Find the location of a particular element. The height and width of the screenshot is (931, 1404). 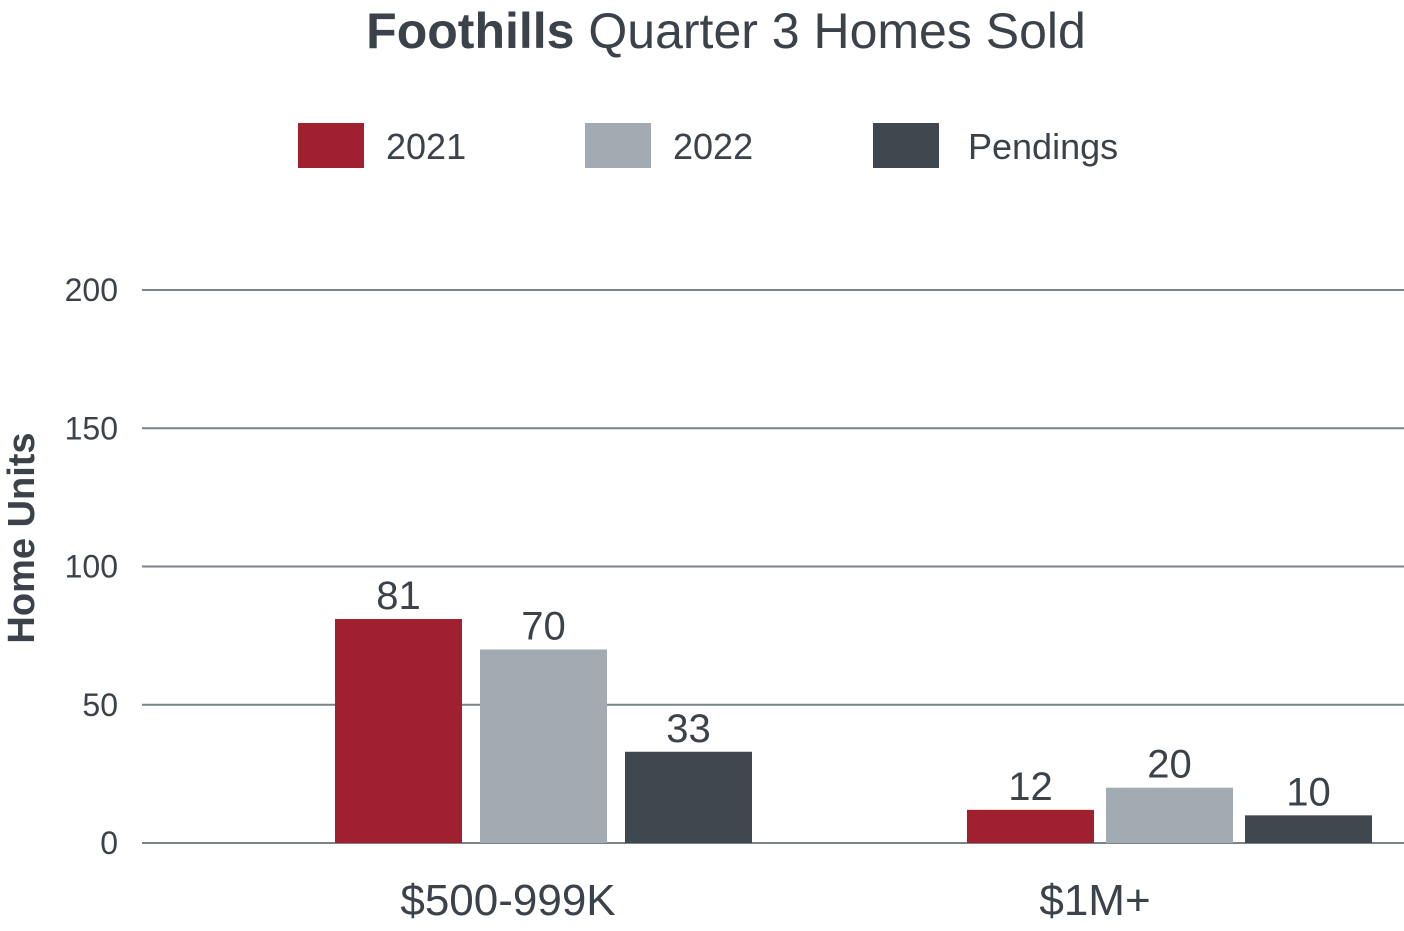

legend-label-2022: 2022 is located at coordinates (713, 146).